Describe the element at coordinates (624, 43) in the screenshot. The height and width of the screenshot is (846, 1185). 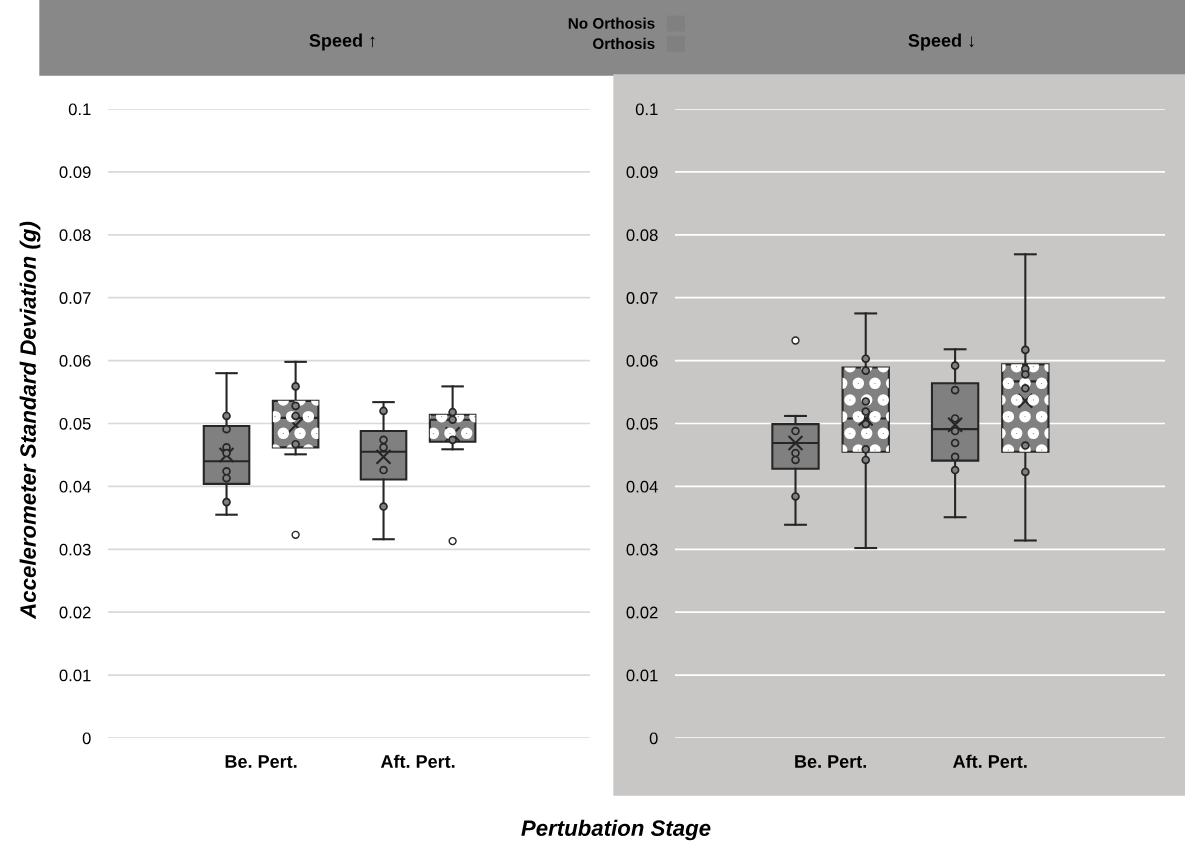
I see `legend-label: Orthosis` at that location.